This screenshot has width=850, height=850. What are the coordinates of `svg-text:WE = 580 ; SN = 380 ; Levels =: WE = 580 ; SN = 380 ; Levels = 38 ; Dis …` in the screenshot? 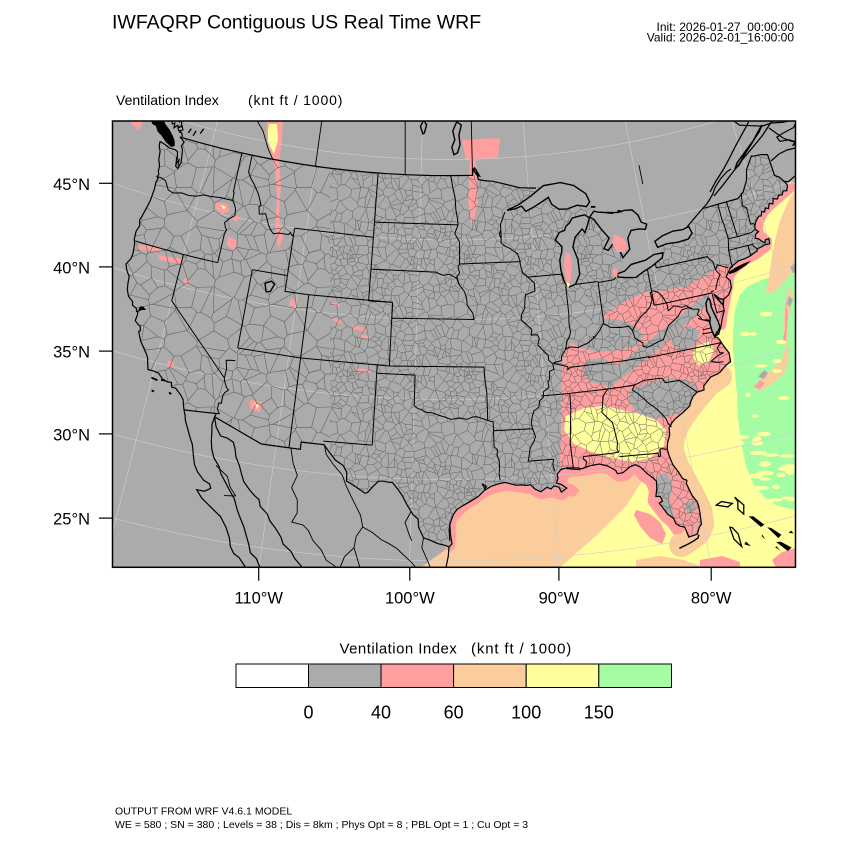 It's located at (321, 825).